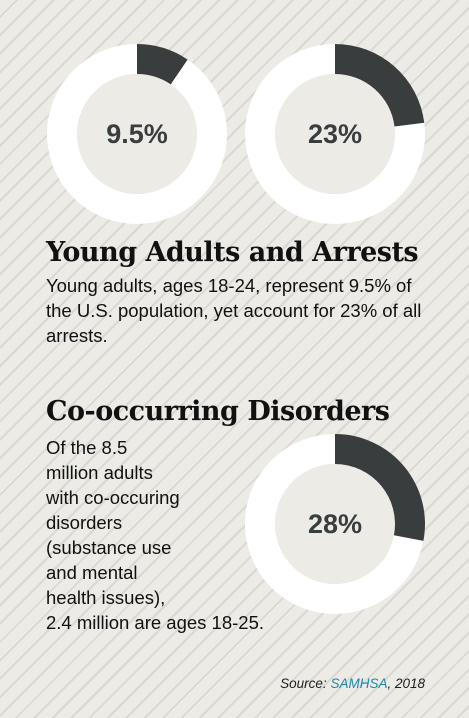  What do you see at coordinates (87, 447) in the screenshot?
I see `section-body-line: Of the 8.5` at bounding box center [87, 447].